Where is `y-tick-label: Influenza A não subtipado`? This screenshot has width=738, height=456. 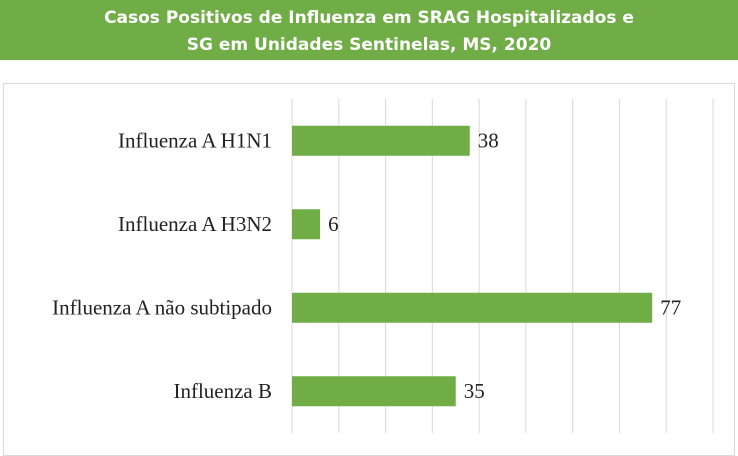 y-tick-label: Influenza A não subtipado is located at coordinates (162, 308).